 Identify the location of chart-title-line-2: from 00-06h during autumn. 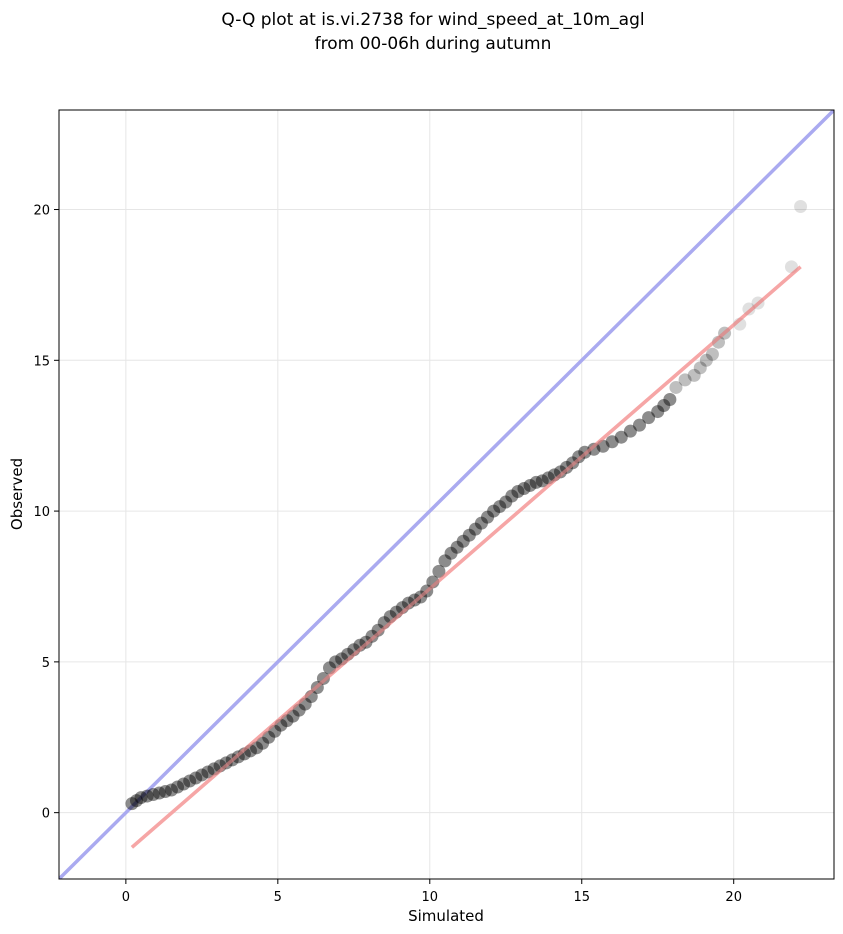
(433, 44).